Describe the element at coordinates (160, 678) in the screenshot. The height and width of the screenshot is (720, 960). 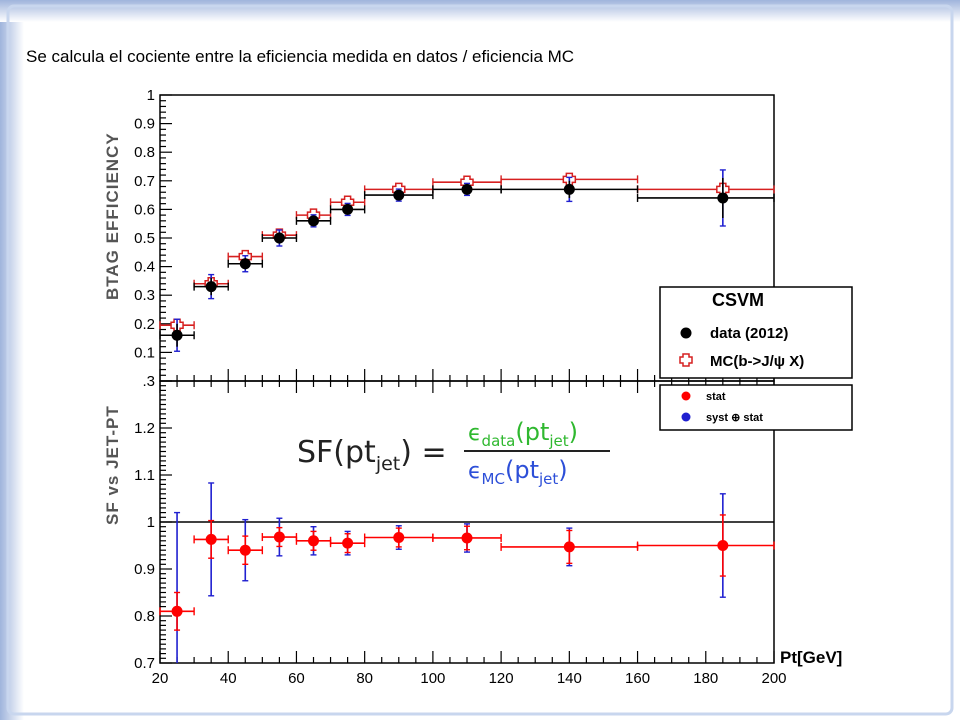
I see `x-tick-label: 20` at that location.